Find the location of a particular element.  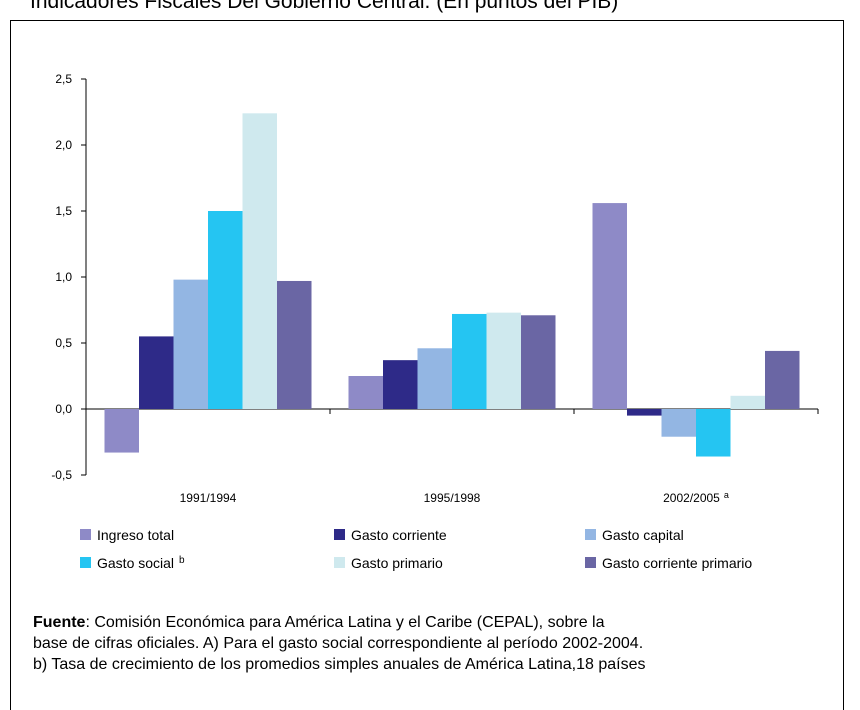

y-tick-label: 2,5 is located at coordinates (63, 79).